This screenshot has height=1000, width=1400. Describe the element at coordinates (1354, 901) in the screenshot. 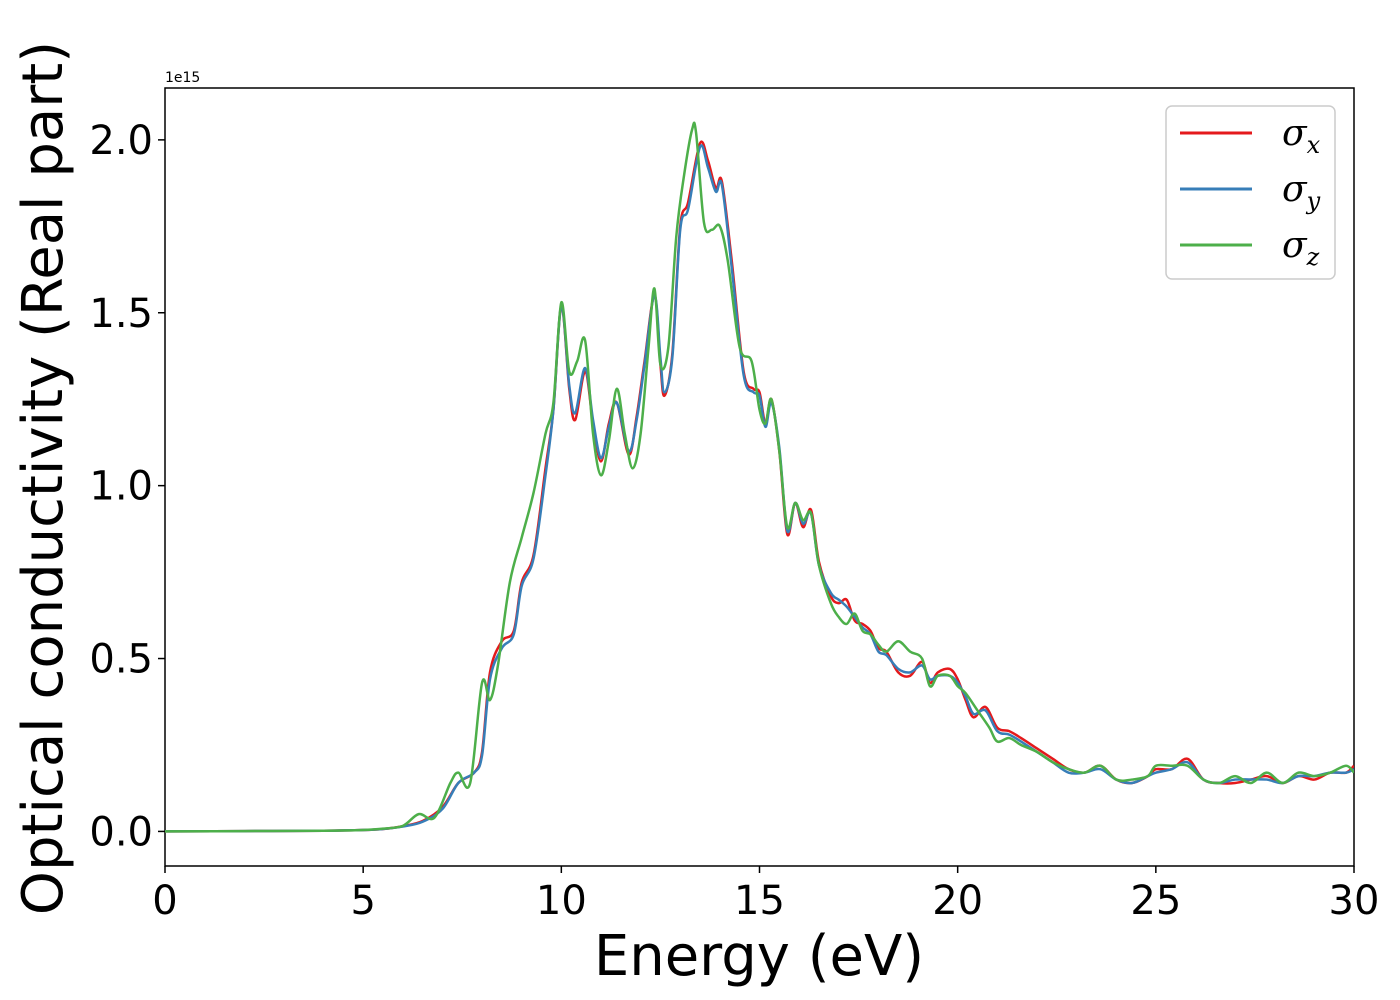

I see `x-tick-label: 30` at that location.